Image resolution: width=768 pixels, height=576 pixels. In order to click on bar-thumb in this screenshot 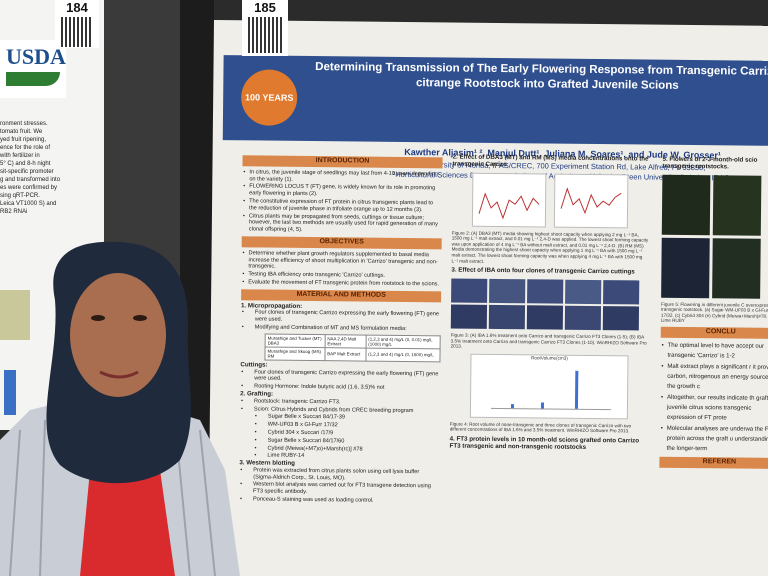, I will do `click(10, 392)`.